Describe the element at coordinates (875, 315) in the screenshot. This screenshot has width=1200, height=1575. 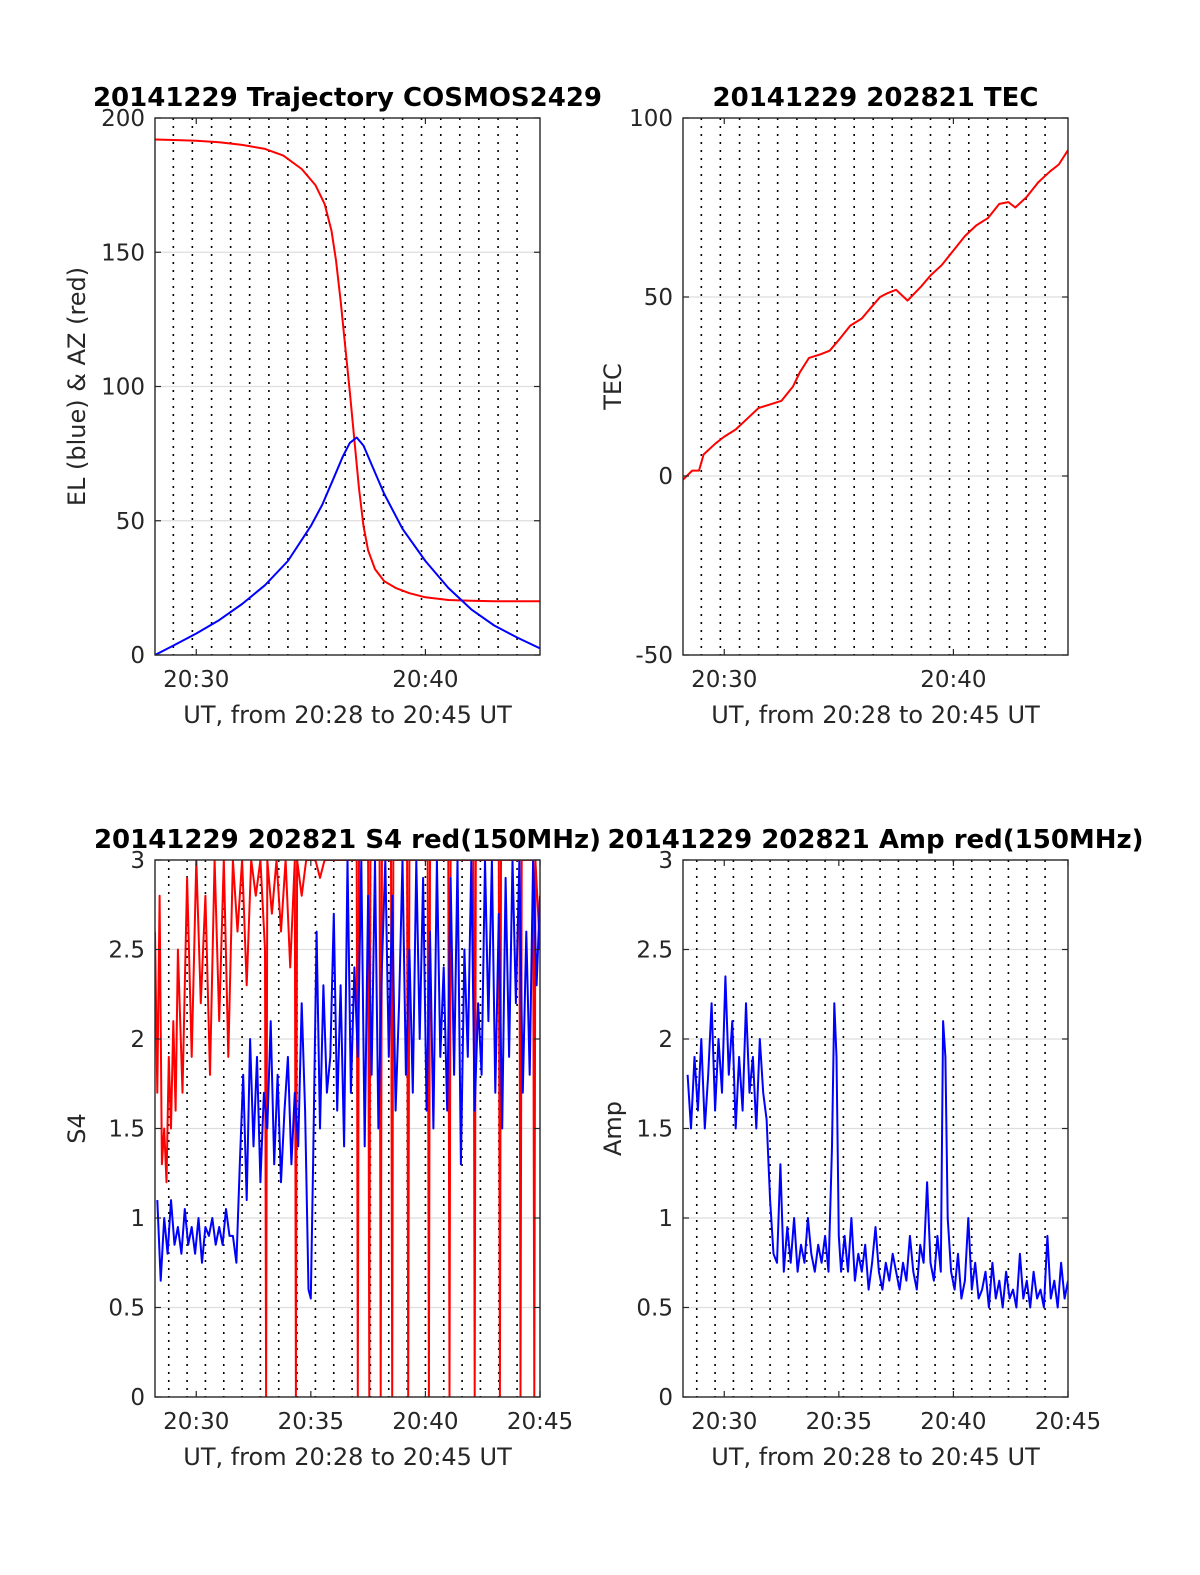
I see `tec-series-red-line` at that location.